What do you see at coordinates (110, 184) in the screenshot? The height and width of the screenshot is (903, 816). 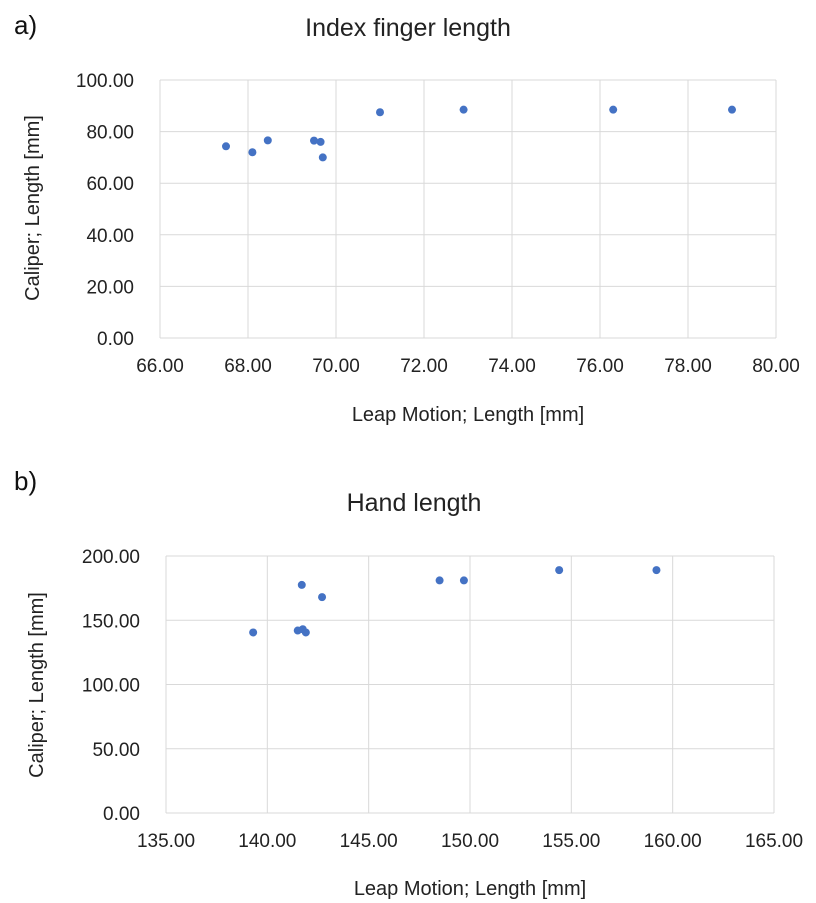 I see `y-tick-label: 60.00` at bounding box center [110, 184].